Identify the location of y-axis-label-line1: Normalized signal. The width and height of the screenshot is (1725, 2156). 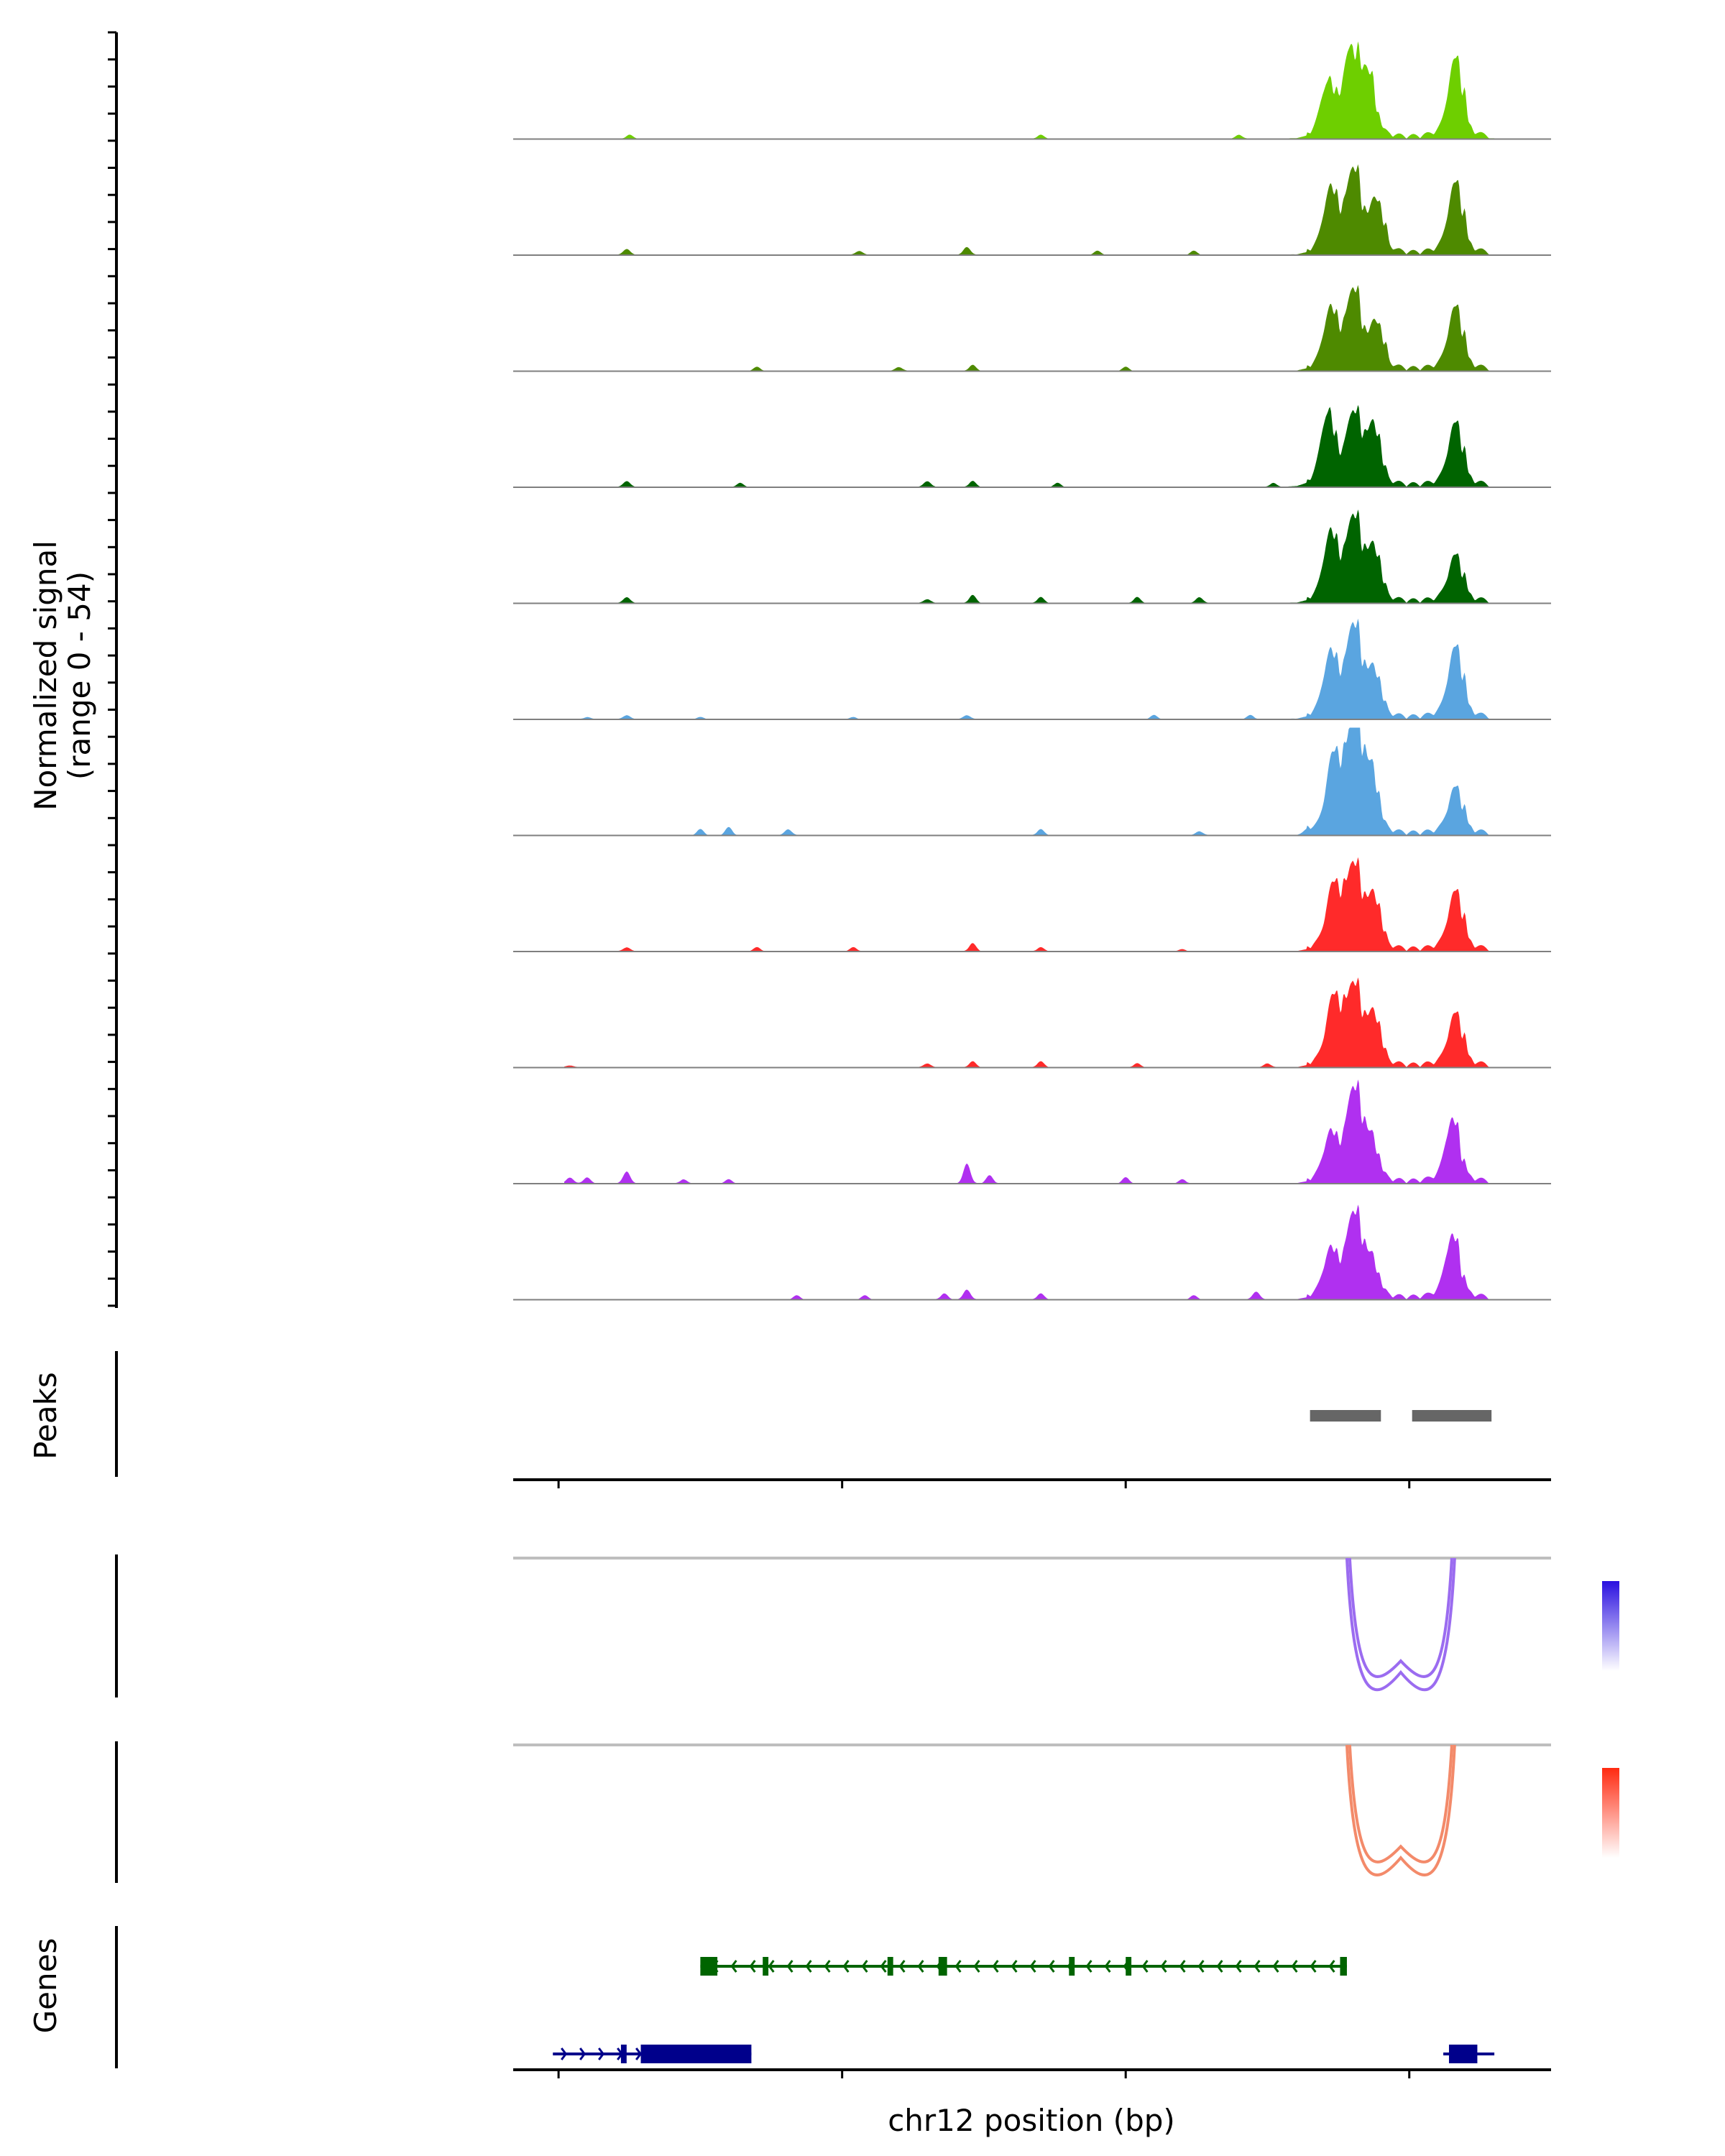
(45, 675).